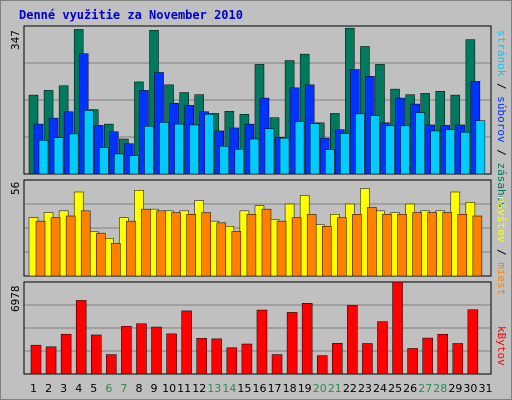 This screenshot has width=512, height=400. I want to click on top-bar-stránok-8, so click(149, 150).